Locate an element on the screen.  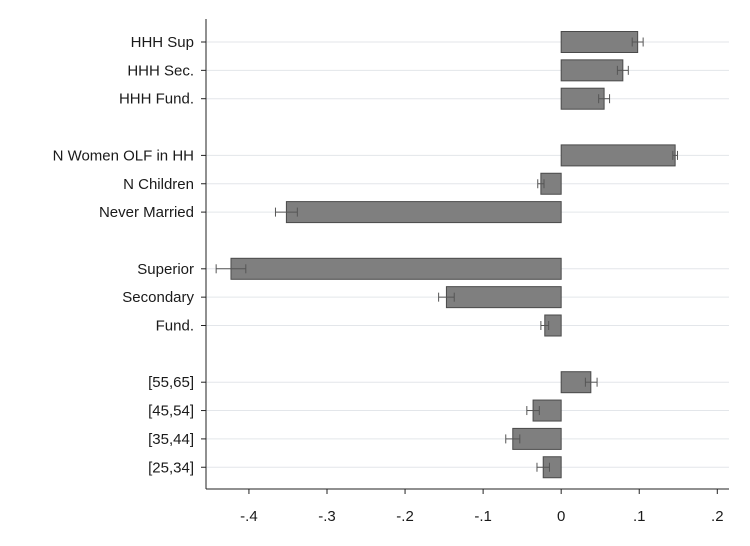
error-bar-hhh-sec is located at coordinates (622, 70).